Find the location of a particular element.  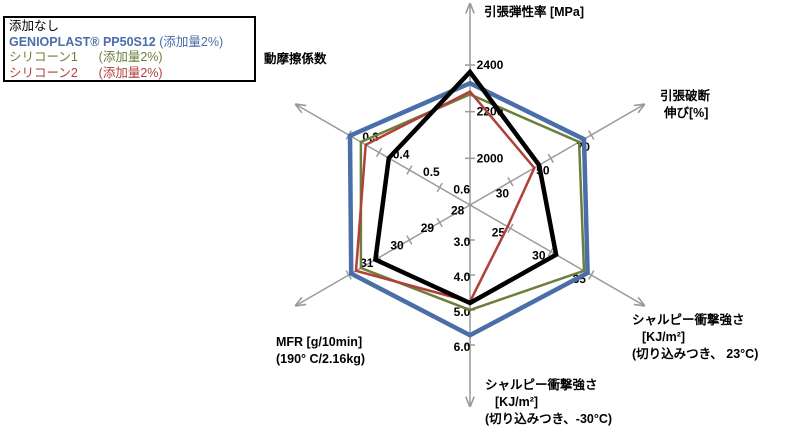

axis-title: 引張破断 is located at coordinates (685, 95).